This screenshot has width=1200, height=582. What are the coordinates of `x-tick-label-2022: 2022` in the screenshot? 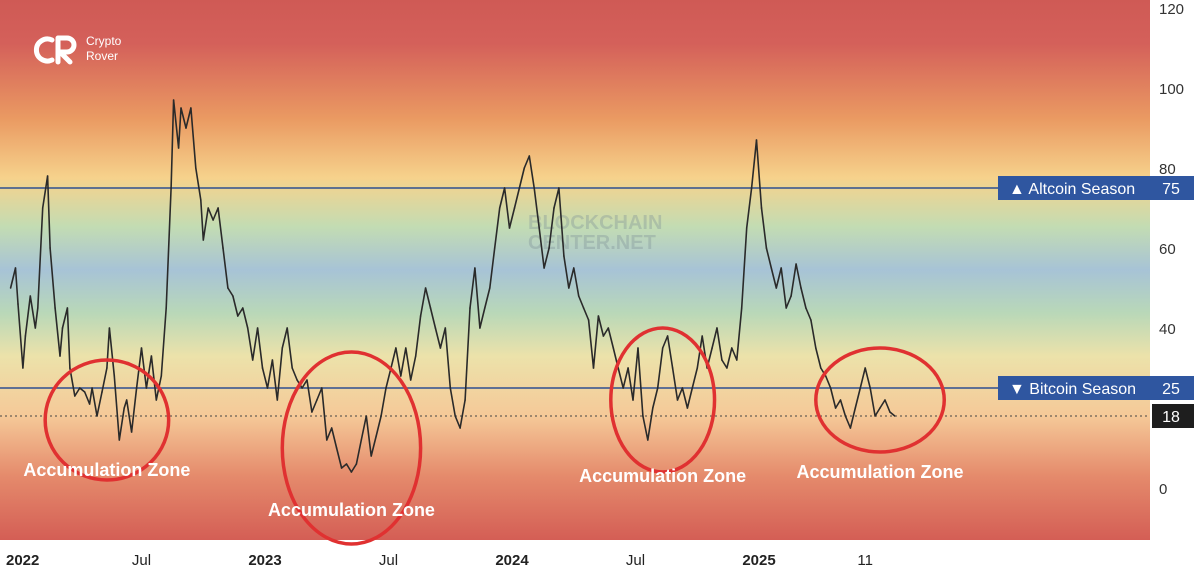 It's located at (22, 560).